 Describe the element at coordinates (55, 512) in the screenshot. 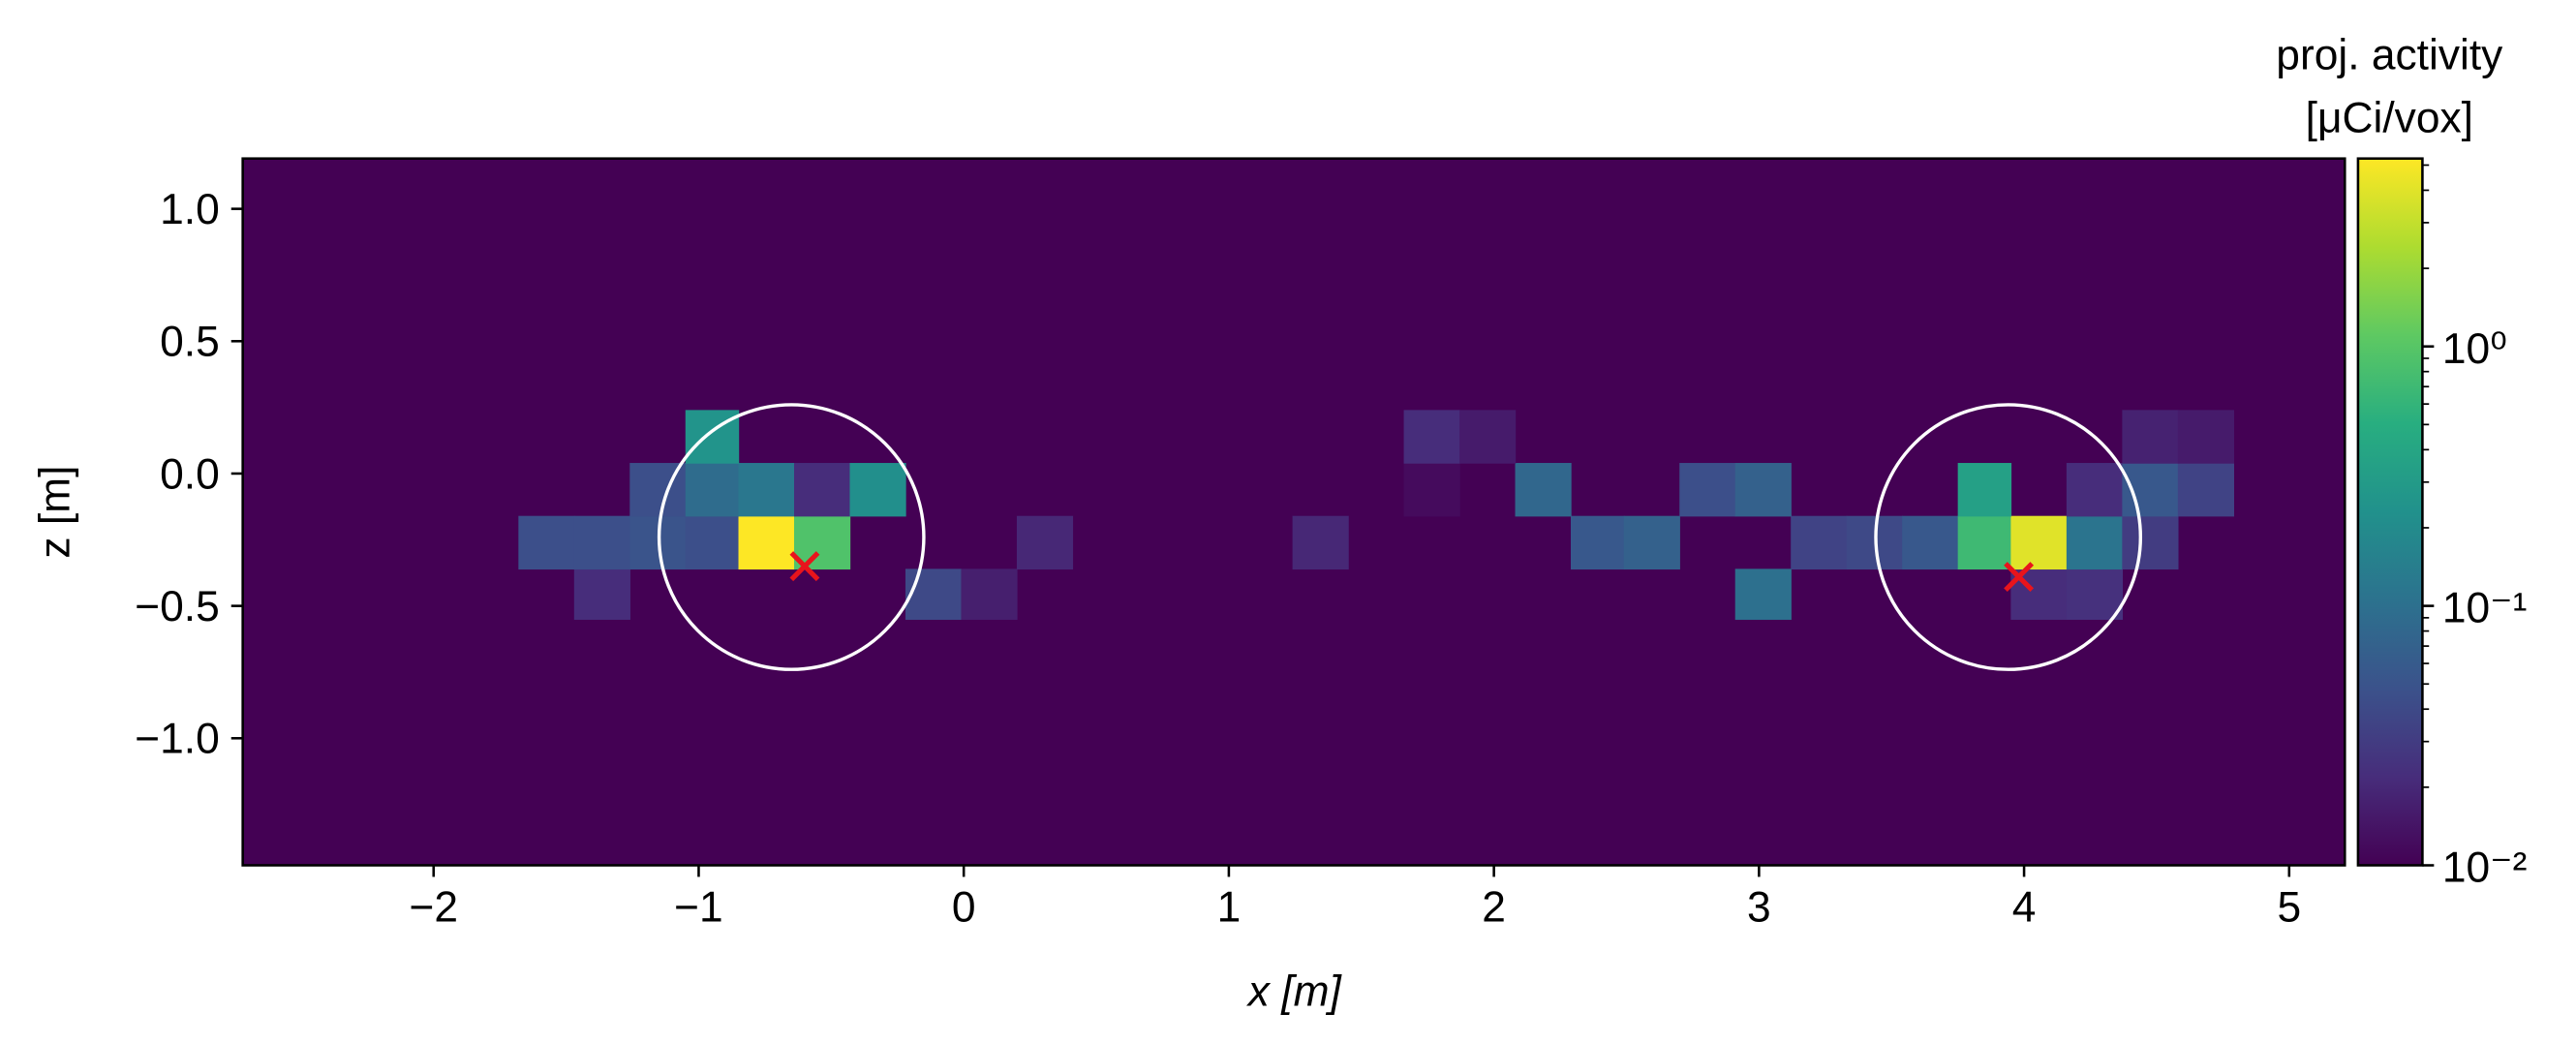

I see `y-axis-label: z [m]` at that location.